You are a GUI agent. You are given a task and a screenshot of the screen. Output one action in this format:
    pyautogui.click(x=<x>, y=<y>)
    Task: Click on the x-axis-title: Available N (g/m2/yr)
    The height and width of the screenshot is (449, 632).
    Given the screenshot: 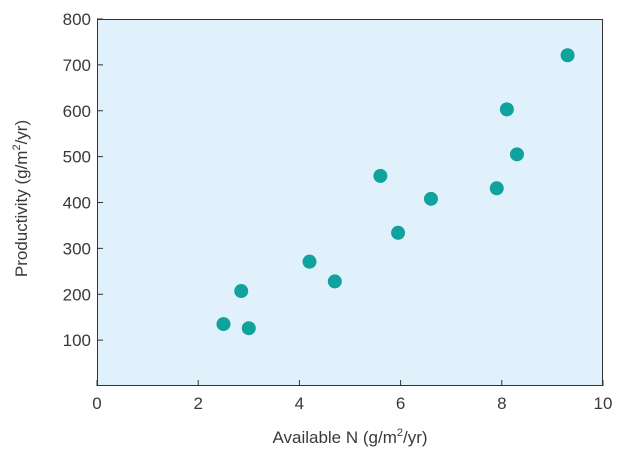 What is the action you would take?
    pyautogui.click(x=349, y=437)
    